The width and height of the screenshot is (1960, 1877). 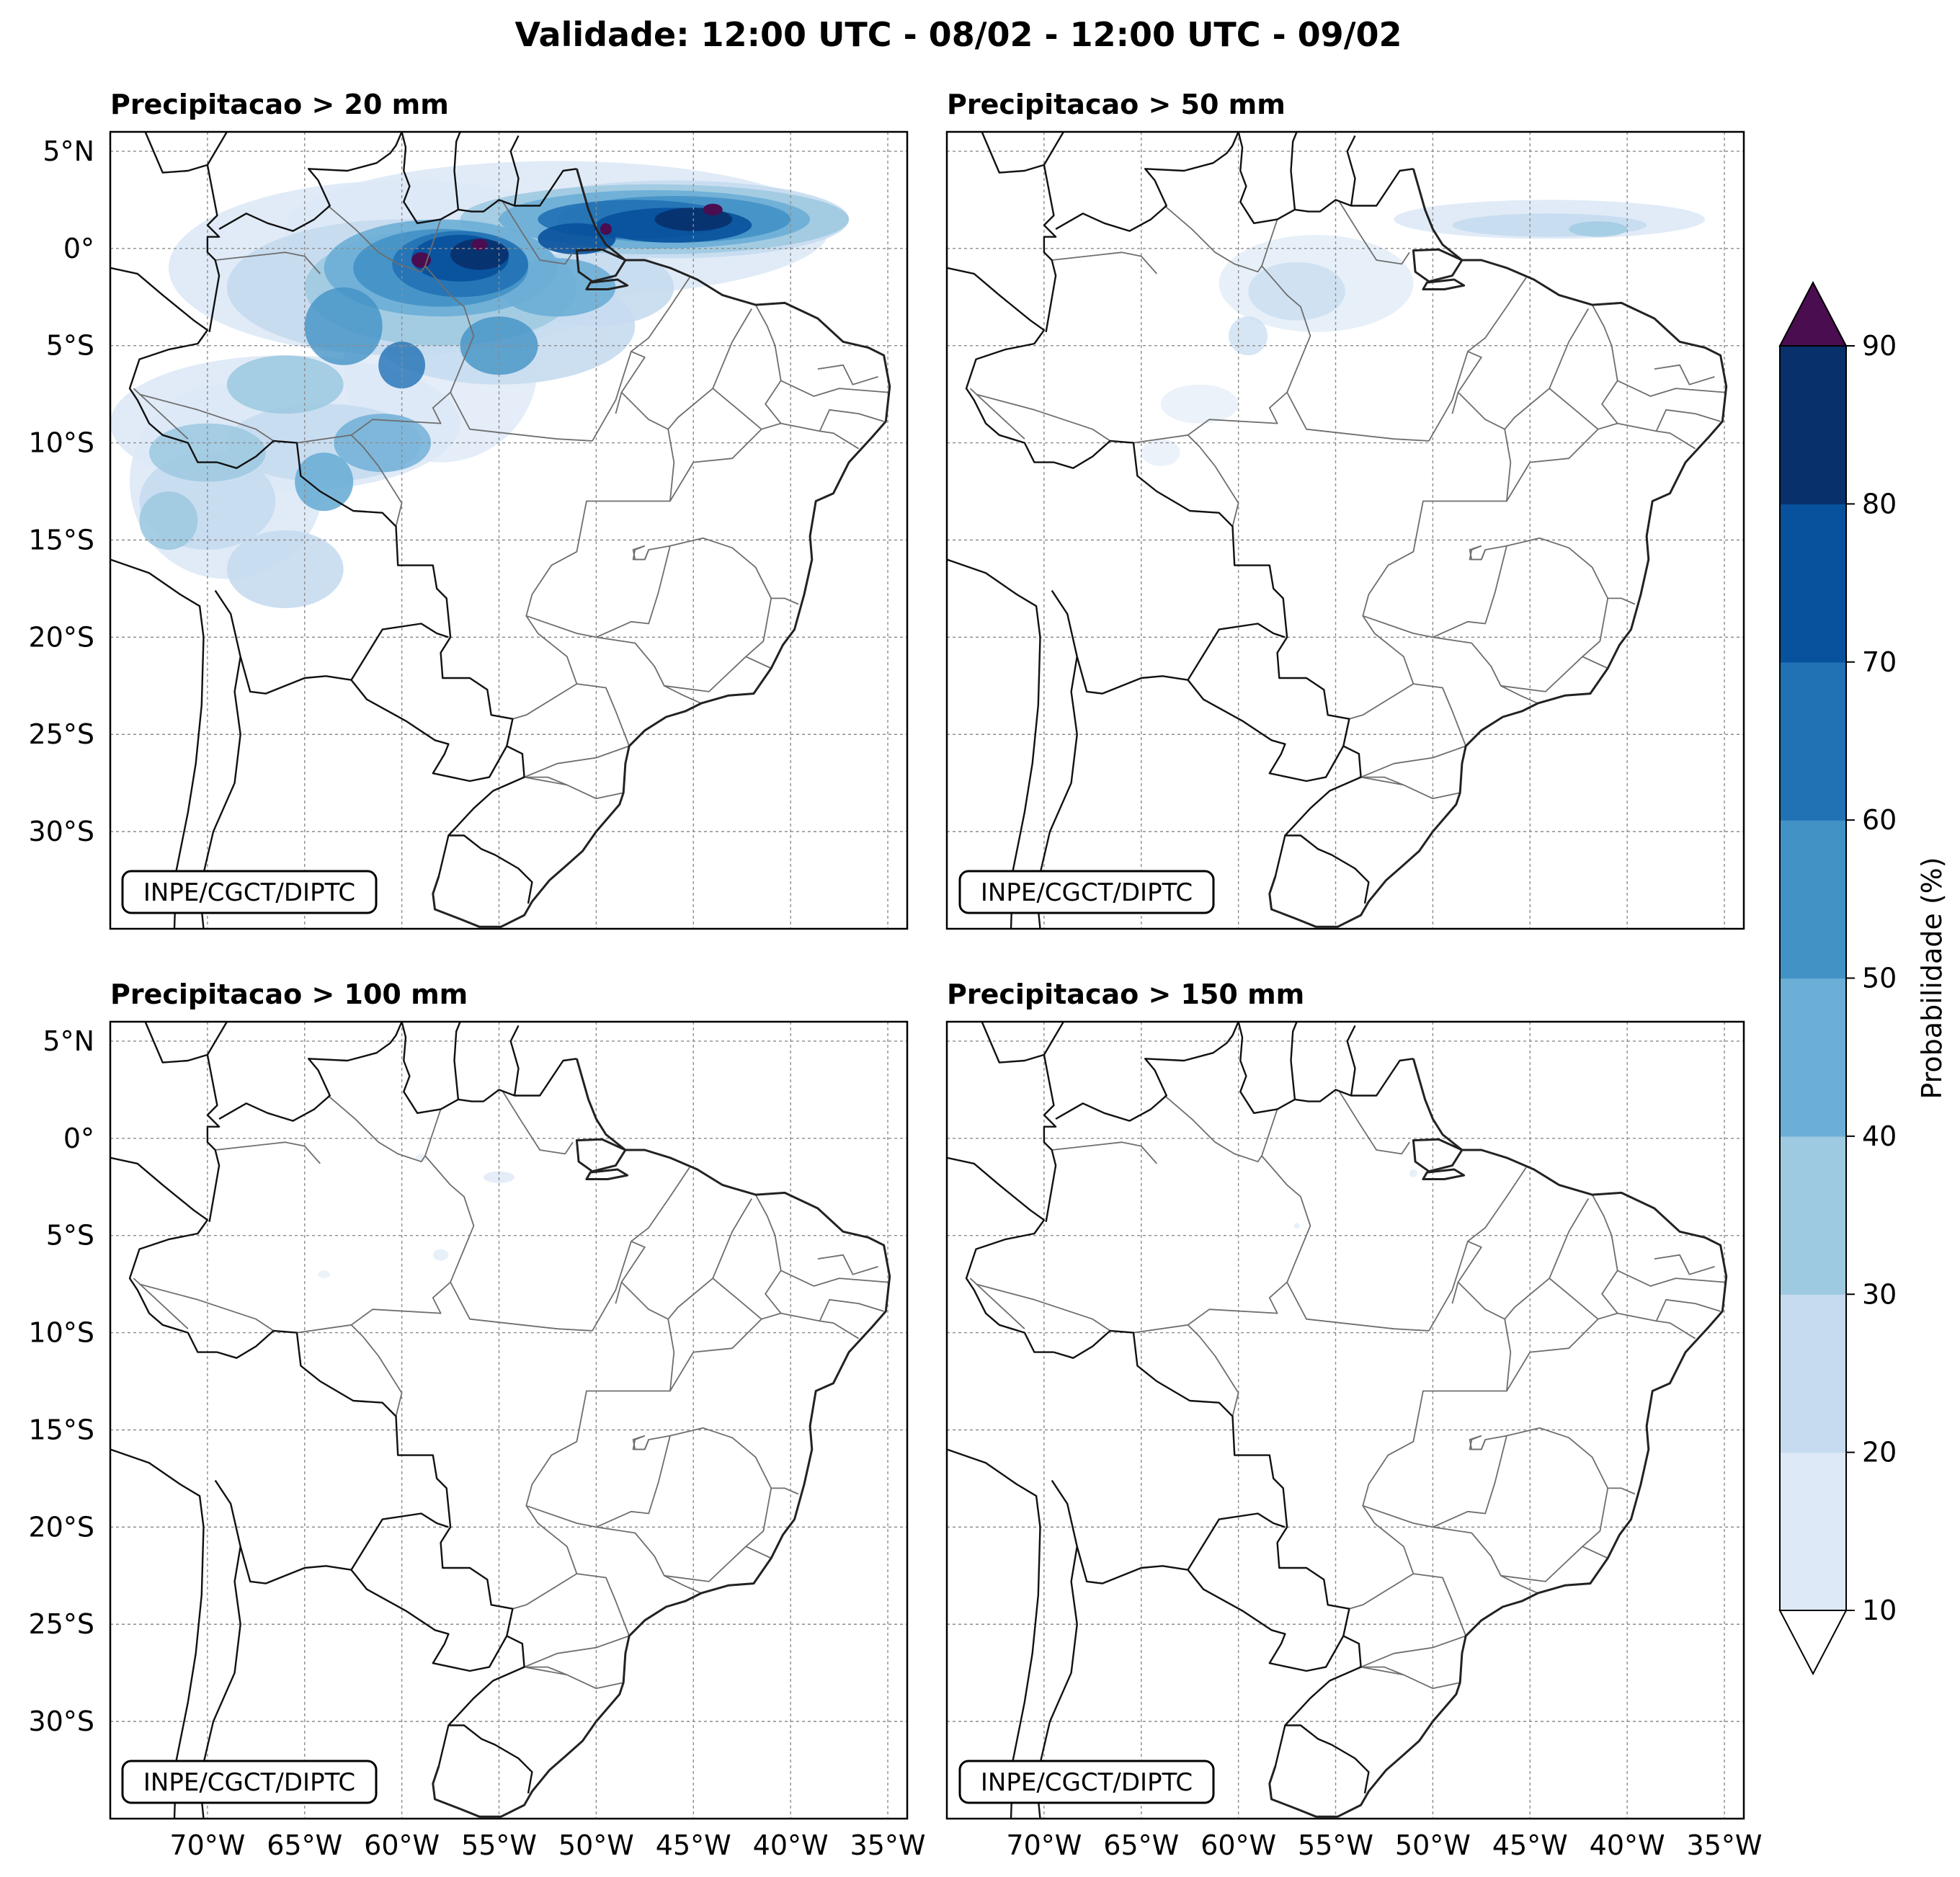 I want to click on colorbar-tick-label: 10, so click(x=1879, y=1610).